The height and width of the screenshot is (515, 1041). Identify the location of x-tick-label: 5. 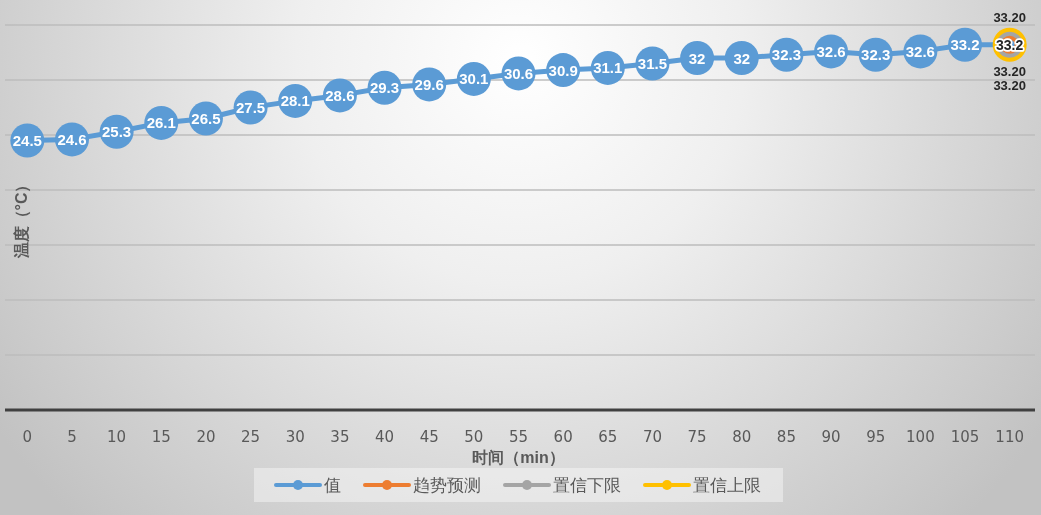
(72, 437).